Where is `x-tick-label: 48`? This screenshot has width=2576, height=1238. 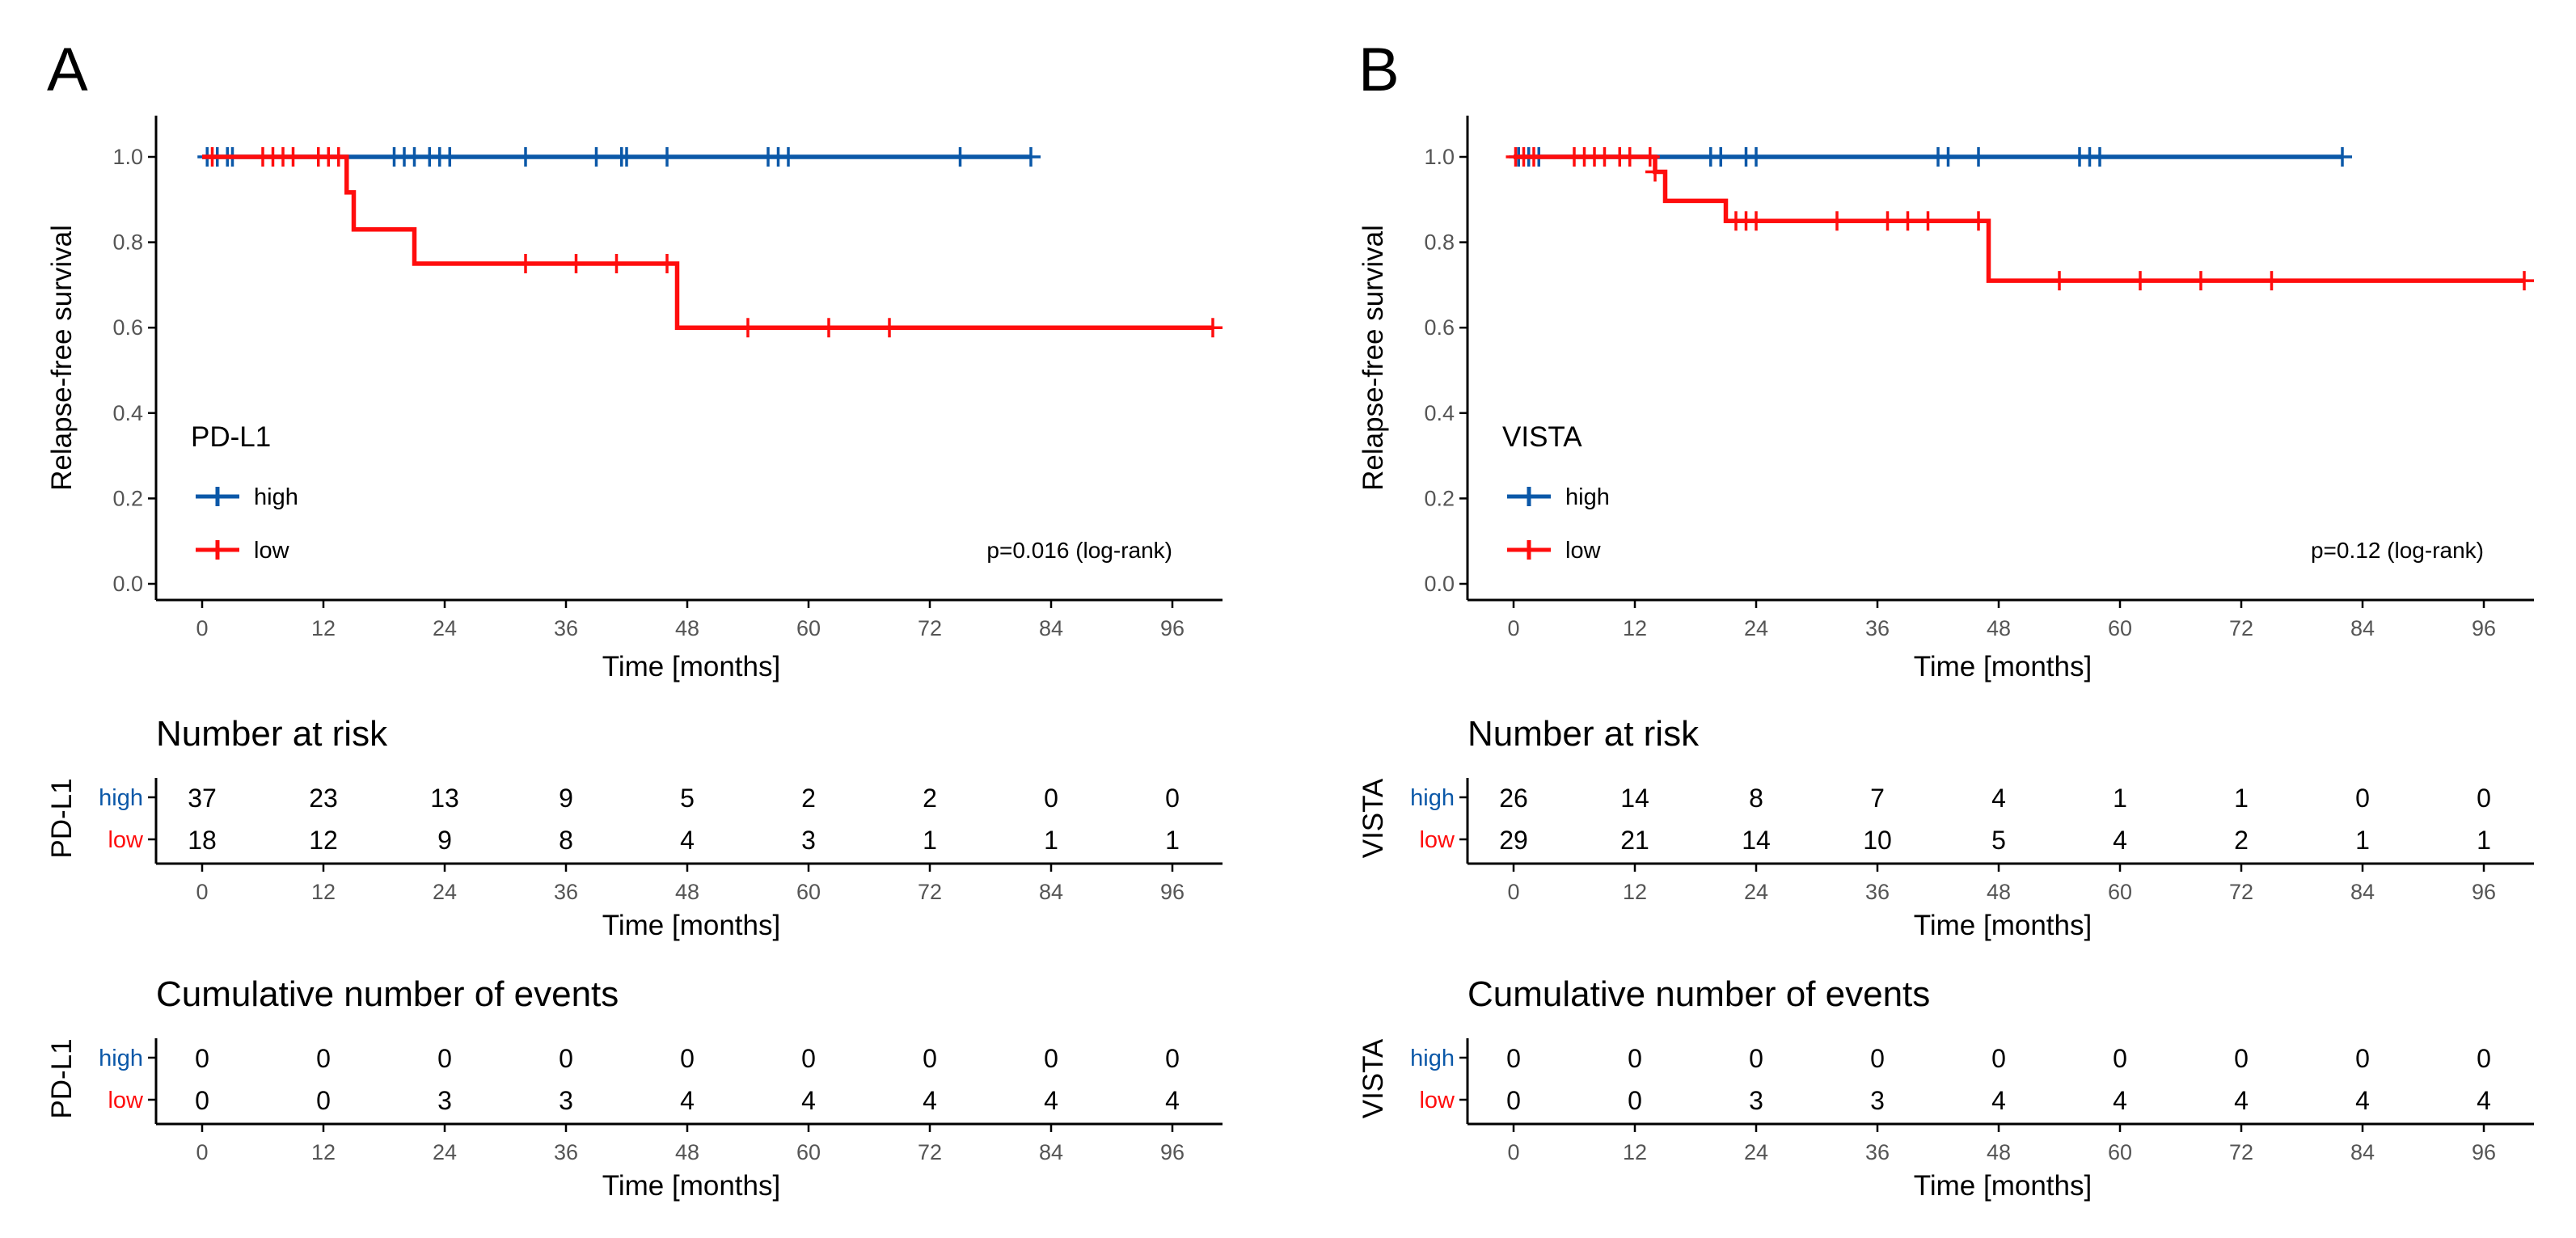
x-tick-label: 48 is located at coordinates (1999, 1152).